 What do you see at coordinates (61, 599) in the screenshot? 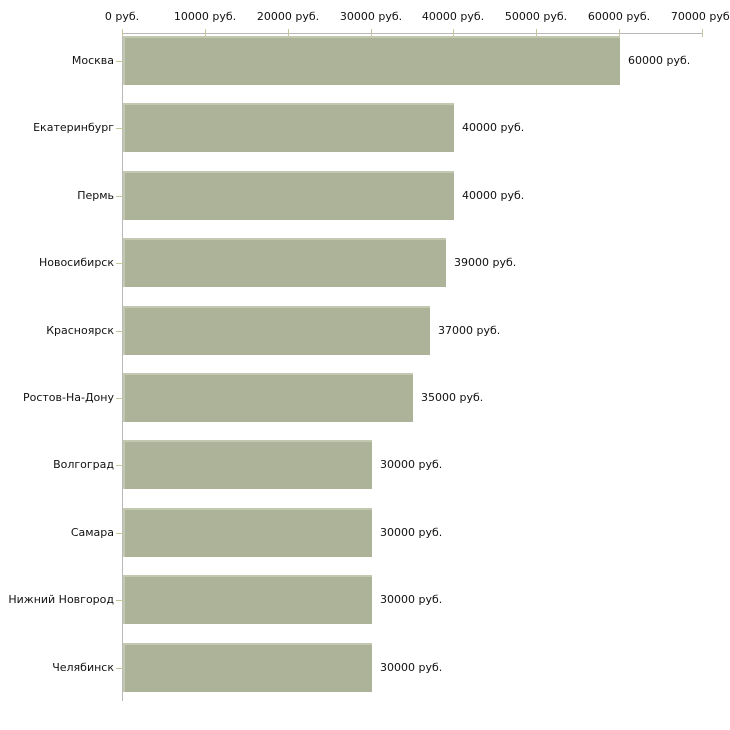
I see `category-label: Нижний Новгород` at bounding box center [61, 599].